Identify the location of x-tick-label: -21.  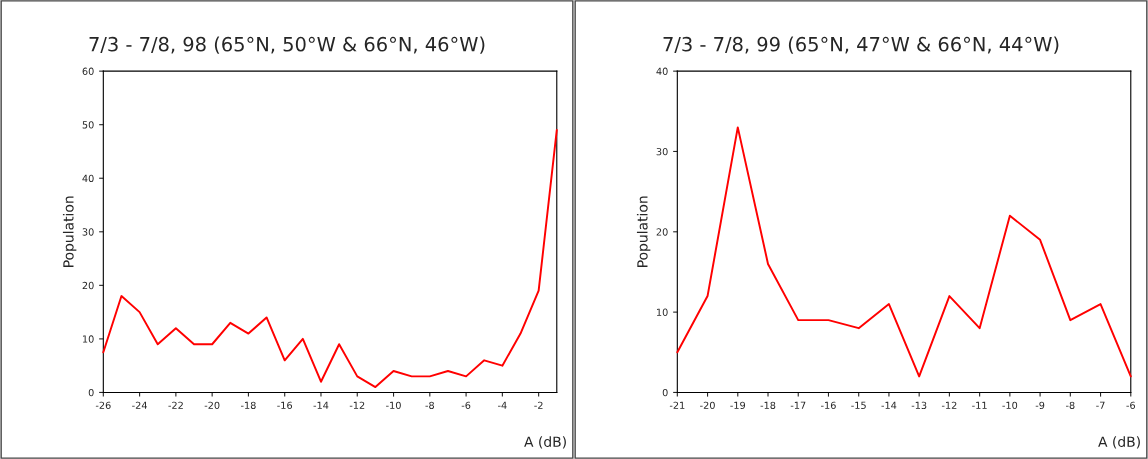
(677, 405).